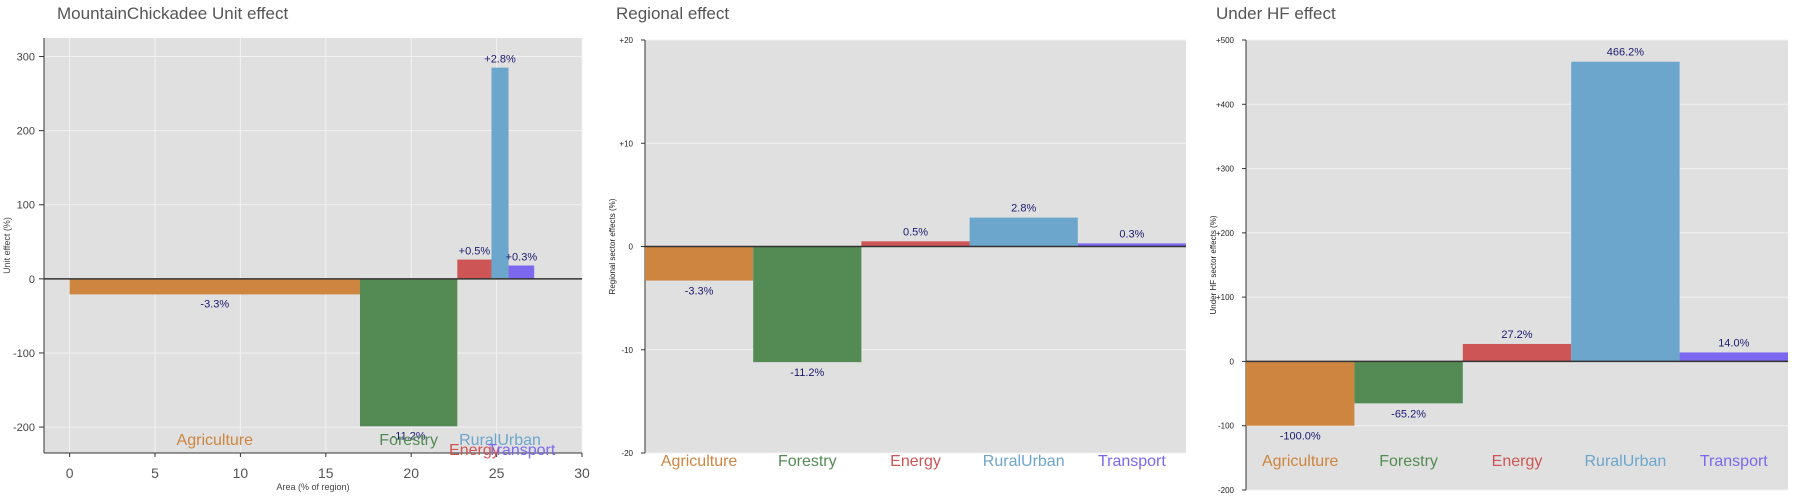  I want to click on panel3-category-label: Energy, so click(1517, 461).